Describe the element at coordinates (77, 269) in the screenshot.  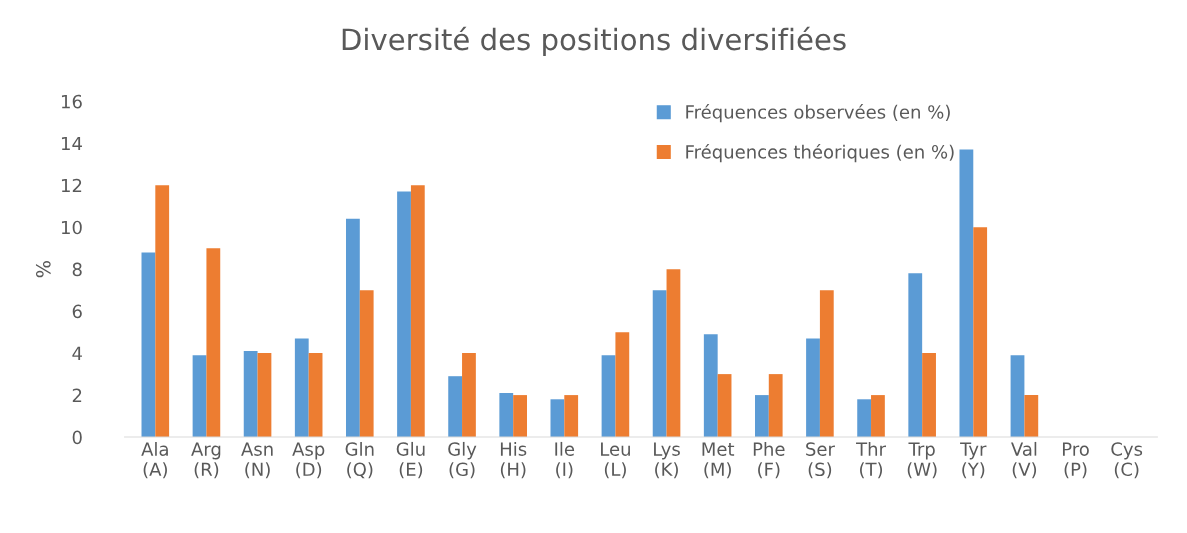
I see `y-tick-label: 8` at that location.